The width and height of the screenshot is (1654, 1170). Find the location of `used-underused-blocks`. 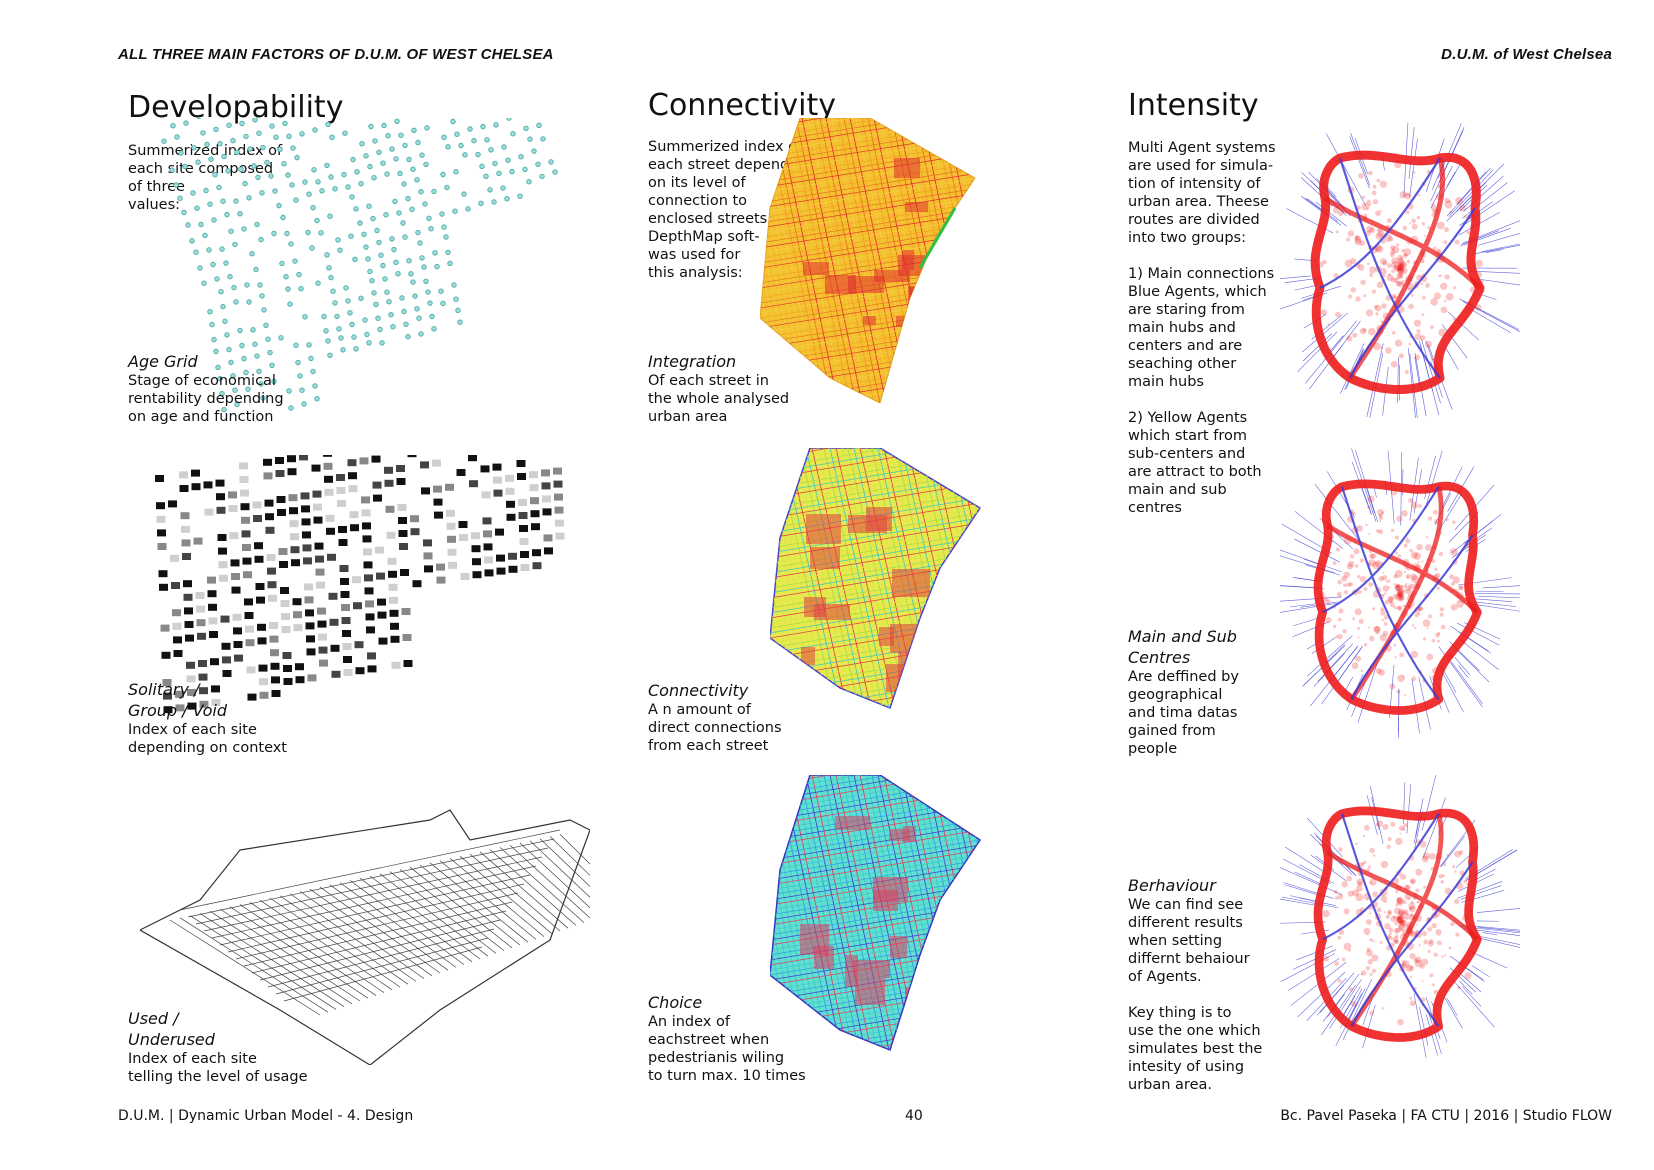

used-underused-blocks is located at coordinates (365, 937).